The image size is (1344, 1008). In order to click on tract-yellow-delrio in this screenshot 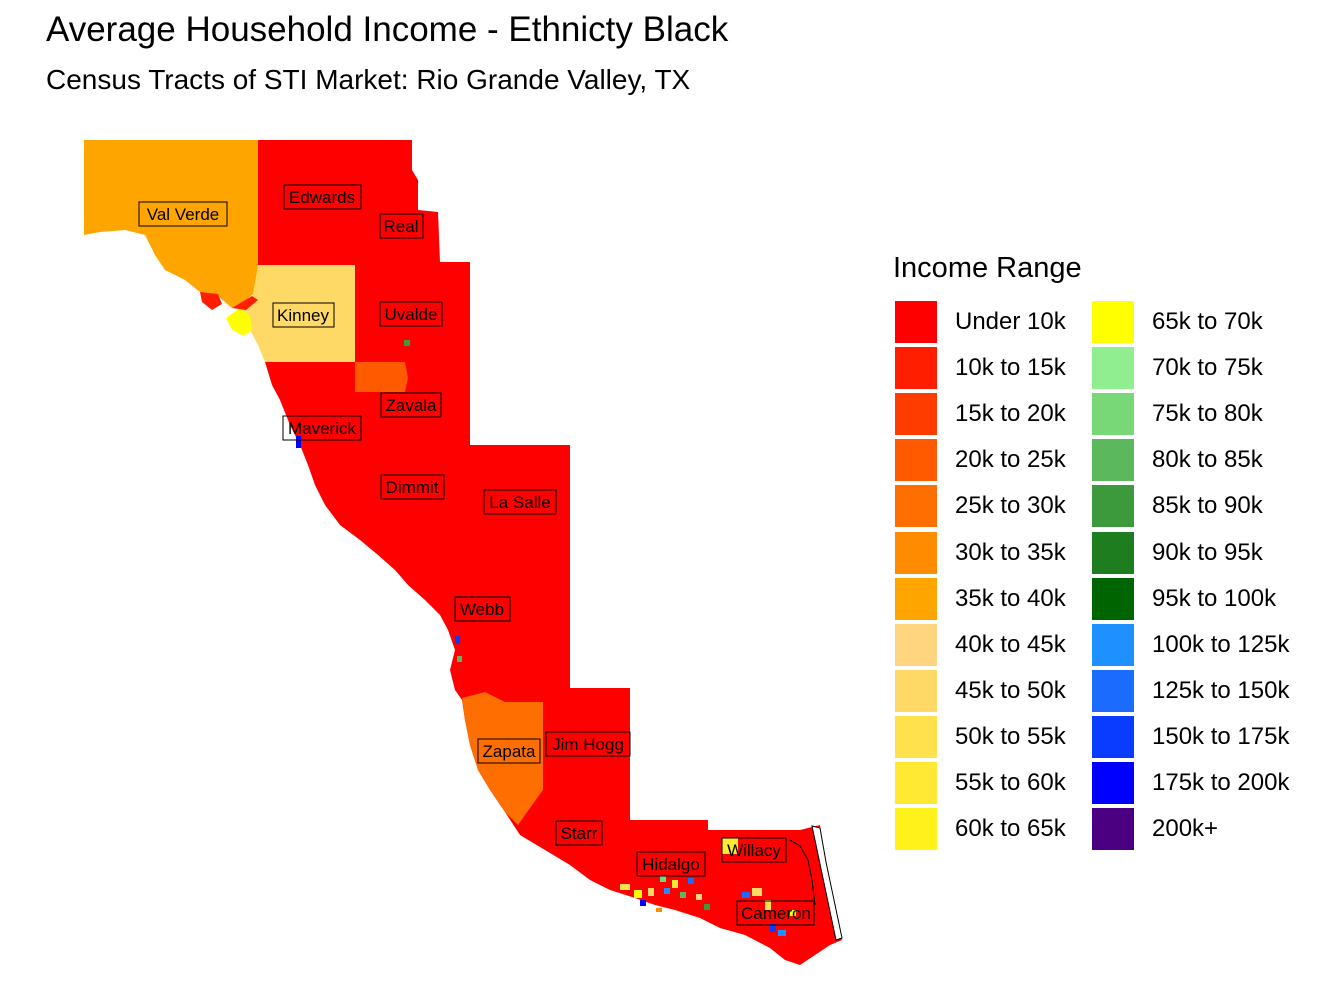, I will do `click(239, 322)`.